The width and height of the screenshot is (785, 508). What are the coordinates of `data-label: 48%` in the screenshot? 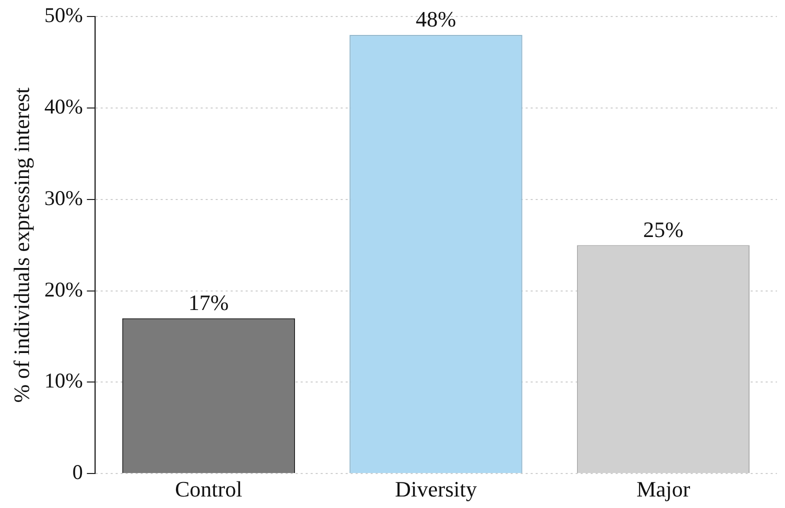 It's located at (436, 19).